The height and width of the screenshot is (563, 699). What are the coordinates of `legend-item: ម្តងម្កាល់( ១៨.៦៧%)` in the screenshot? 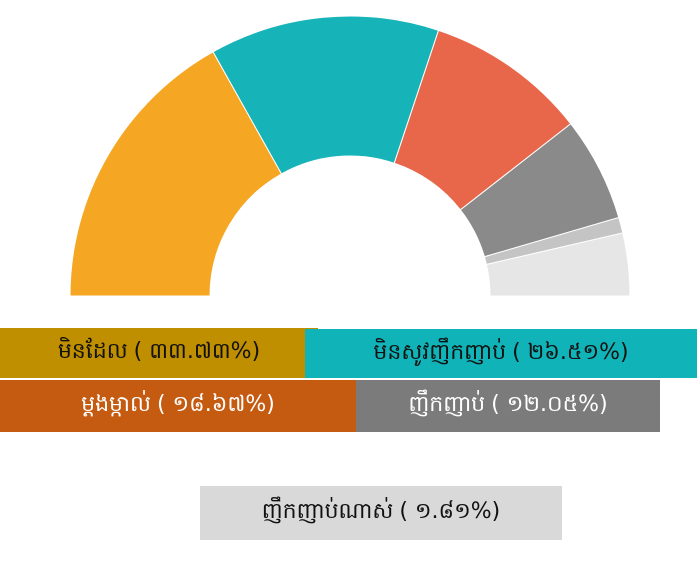 It's located at (178, 406).